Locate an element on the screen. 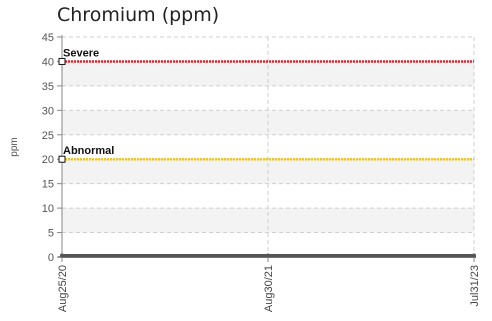 This screenshot has width=492, height=321. y-tick-label: 0 is located at coordinates (51, 258).